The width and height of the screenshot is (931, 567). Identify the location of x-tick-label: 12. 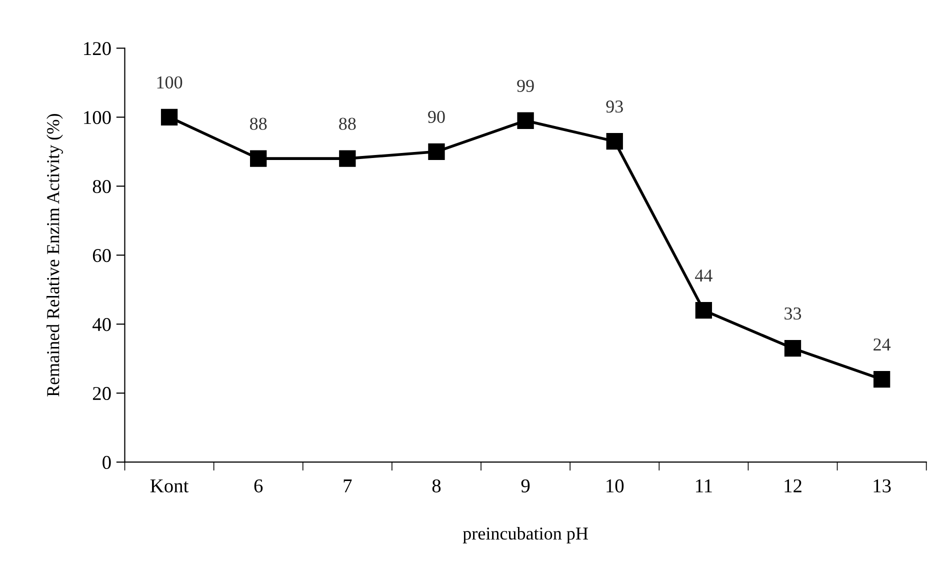
(793, 485).